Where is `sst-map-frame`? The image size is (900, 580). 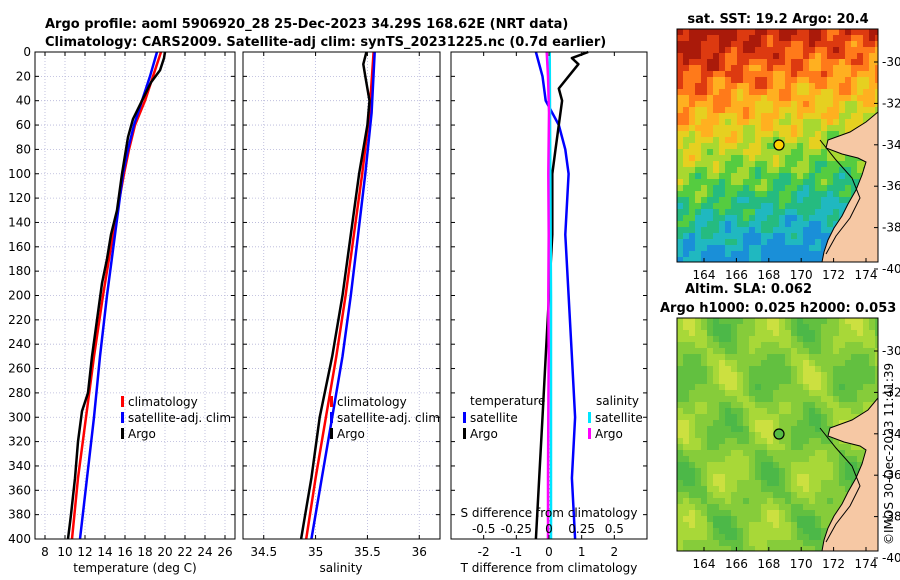
sst-map-frame is located at coordinates (777, 145).